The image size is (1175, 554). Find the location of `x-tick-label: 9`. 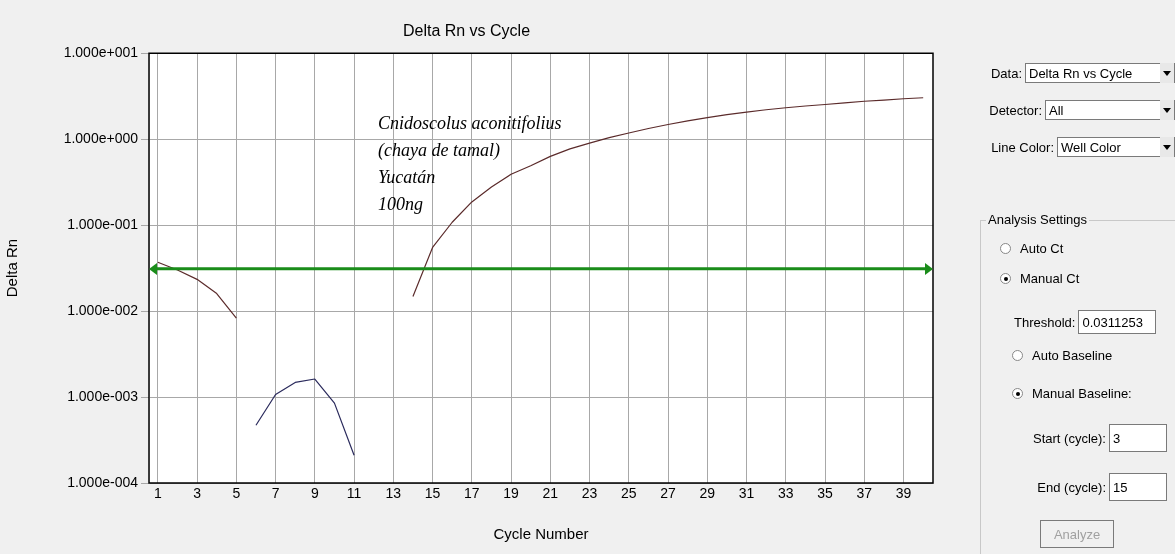

x-tick-label: 9 is located at coordinates (314, 493).